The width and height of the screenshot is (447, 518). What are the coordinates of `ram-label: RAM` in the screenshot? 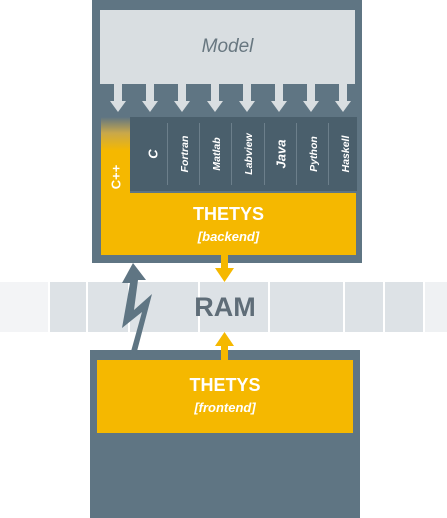 It's located at (225, 307).